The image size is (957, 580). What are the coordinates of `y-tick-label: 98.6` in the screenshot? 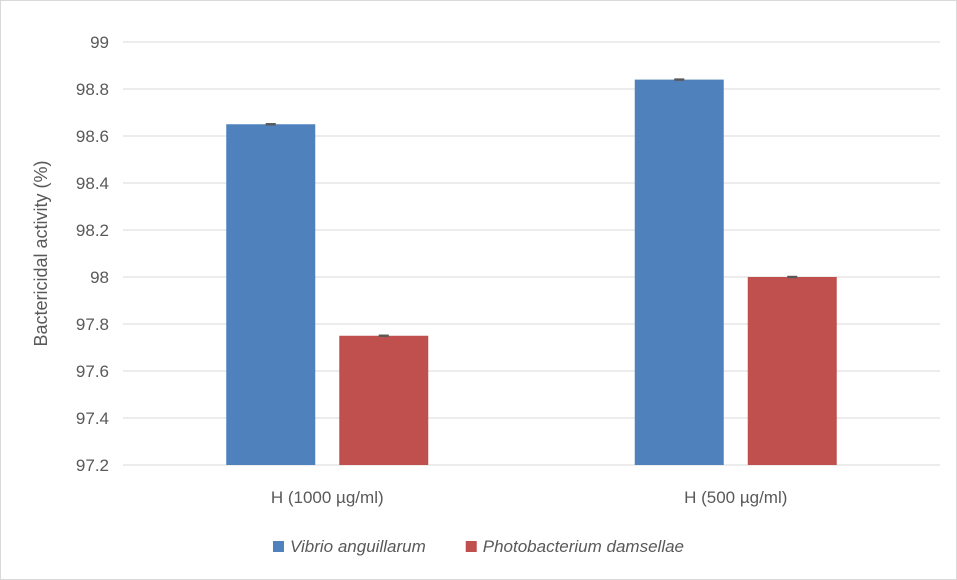 It's located at (92, 136).